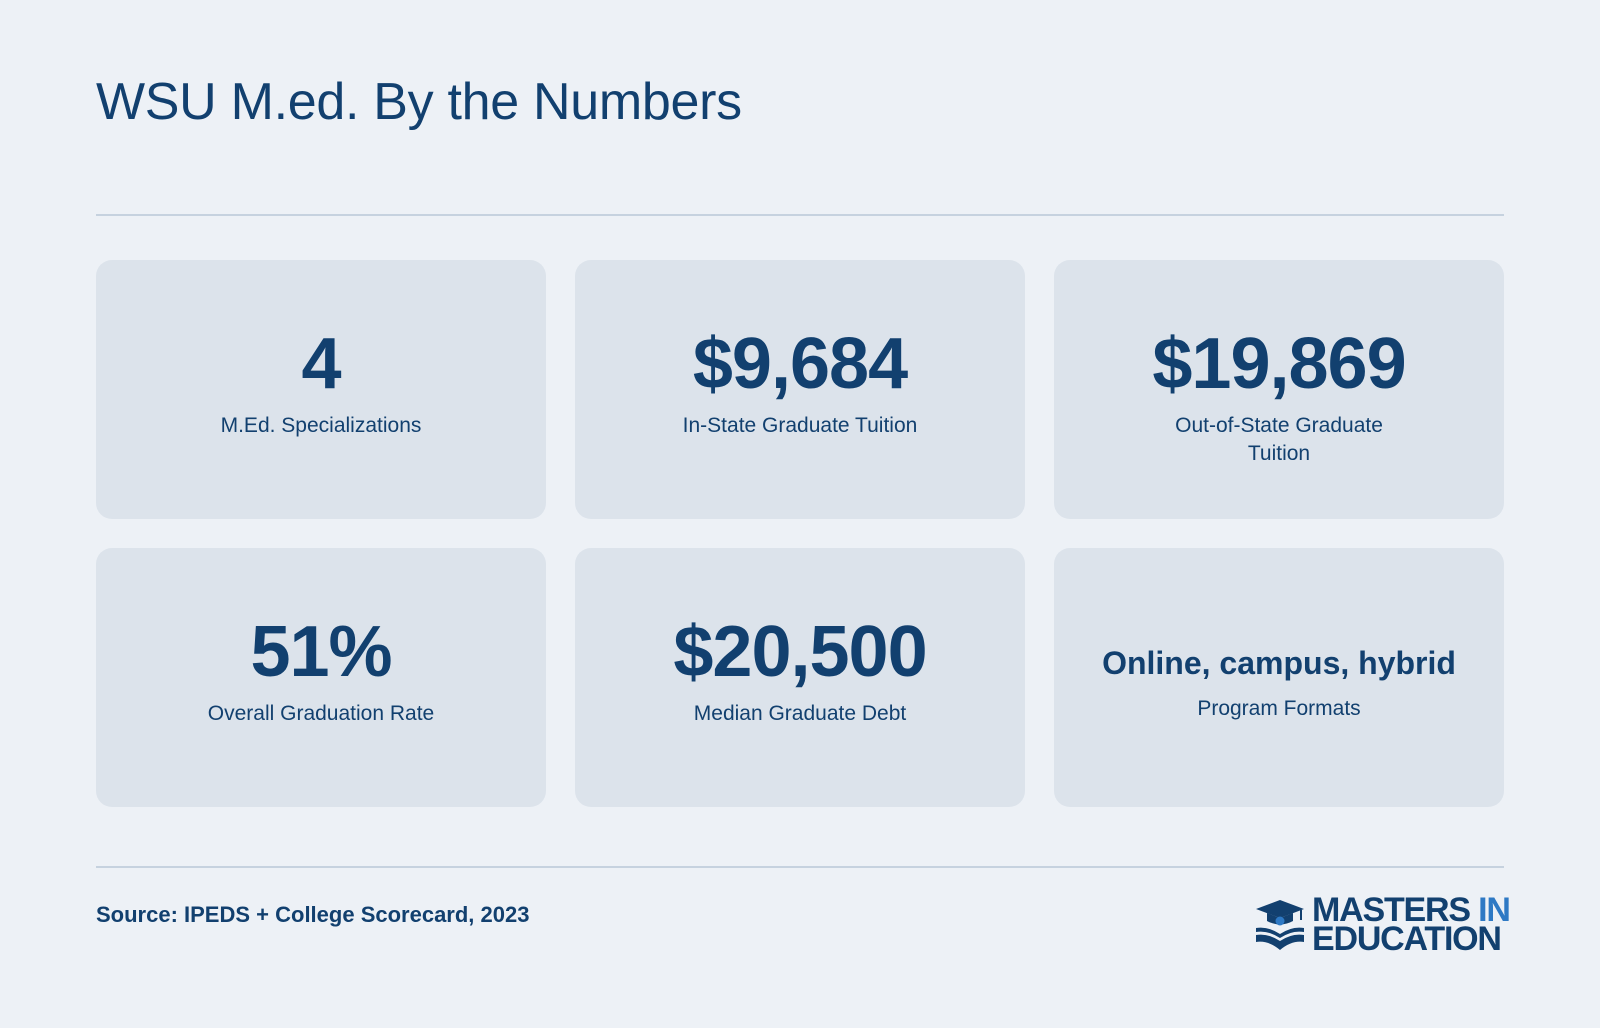 Image resolution: width=1600 pixels, height=1028 pixels. What do you see at coordinates (321, 713) in the screenshot?
I see `stat-label: Overall Graduation Rate` at bounding box center [321, 713].